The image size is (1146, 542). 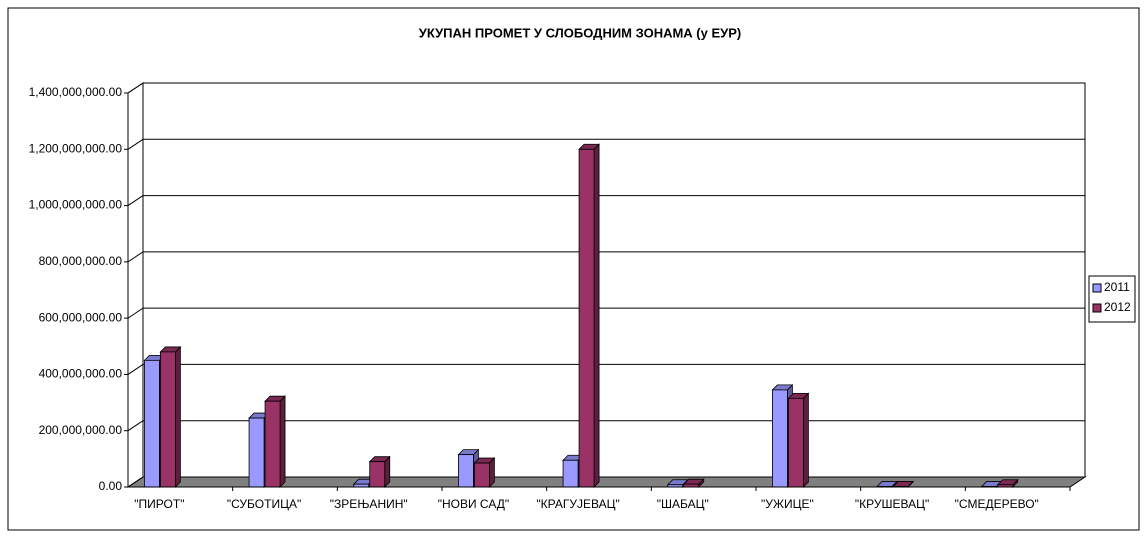 What do you see at coordinates (1117, 287) in the screenshot?
I see `legend-label: 2011` at bounding box center [1117, 287].